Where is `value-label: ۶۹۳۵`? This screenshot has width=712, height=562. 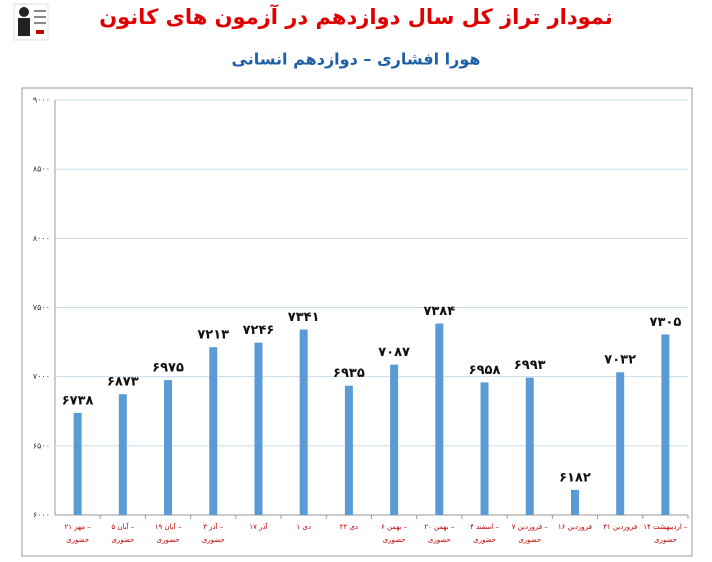
value-label: ۶۹۳۵ is located at coordinates (349, 373).